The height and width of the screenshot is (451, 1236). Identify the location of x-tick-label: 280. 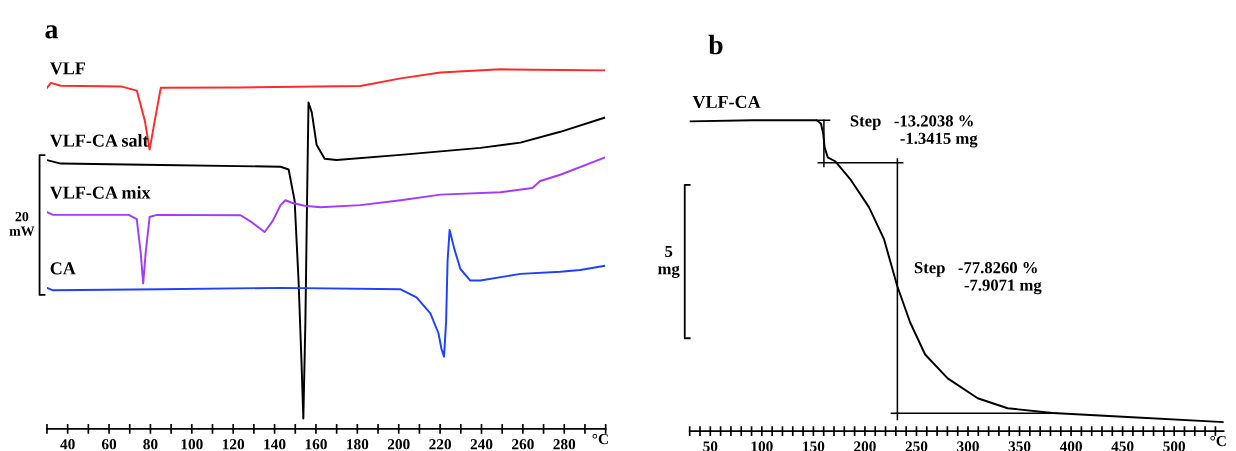
(564, 444).